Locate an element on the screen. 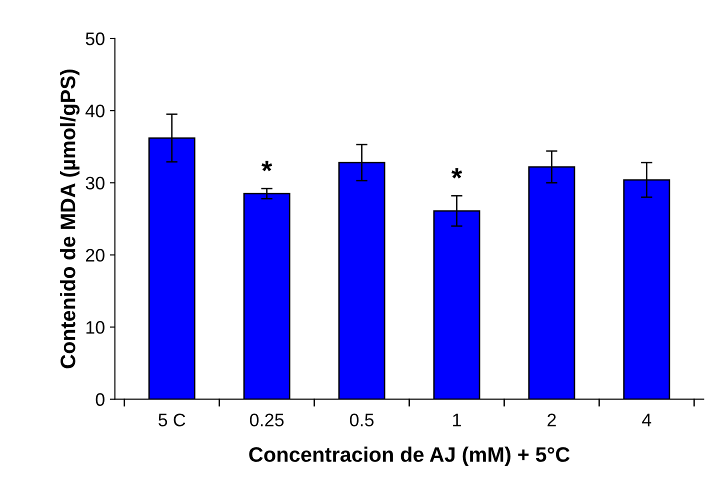  y-tick-label: 50 is located at coordinates (95, 39).